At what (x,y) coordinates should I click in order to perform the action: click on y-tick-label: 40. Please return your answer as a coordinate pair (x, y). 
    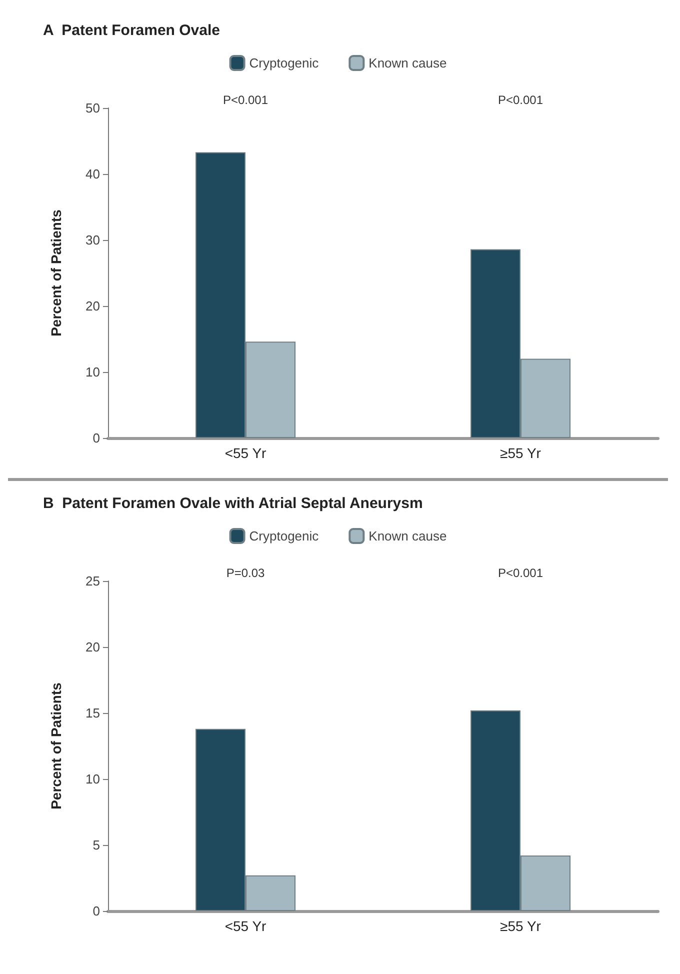
    Looking at the image, I should click on (93, 174).